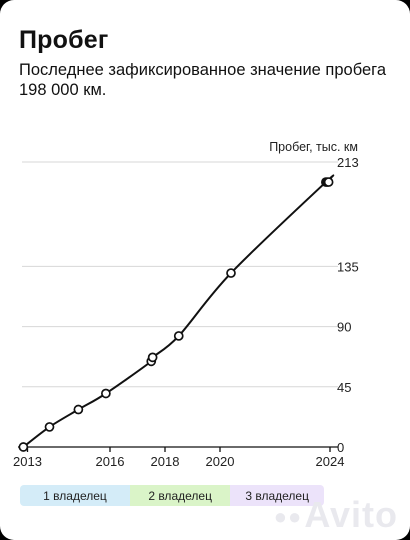 This screenshot has height=540, width=410. What do you see at coordinates (344, 327) in the screenshot?
I see `y-tick-label: 90` at bounding box center [344, 327].